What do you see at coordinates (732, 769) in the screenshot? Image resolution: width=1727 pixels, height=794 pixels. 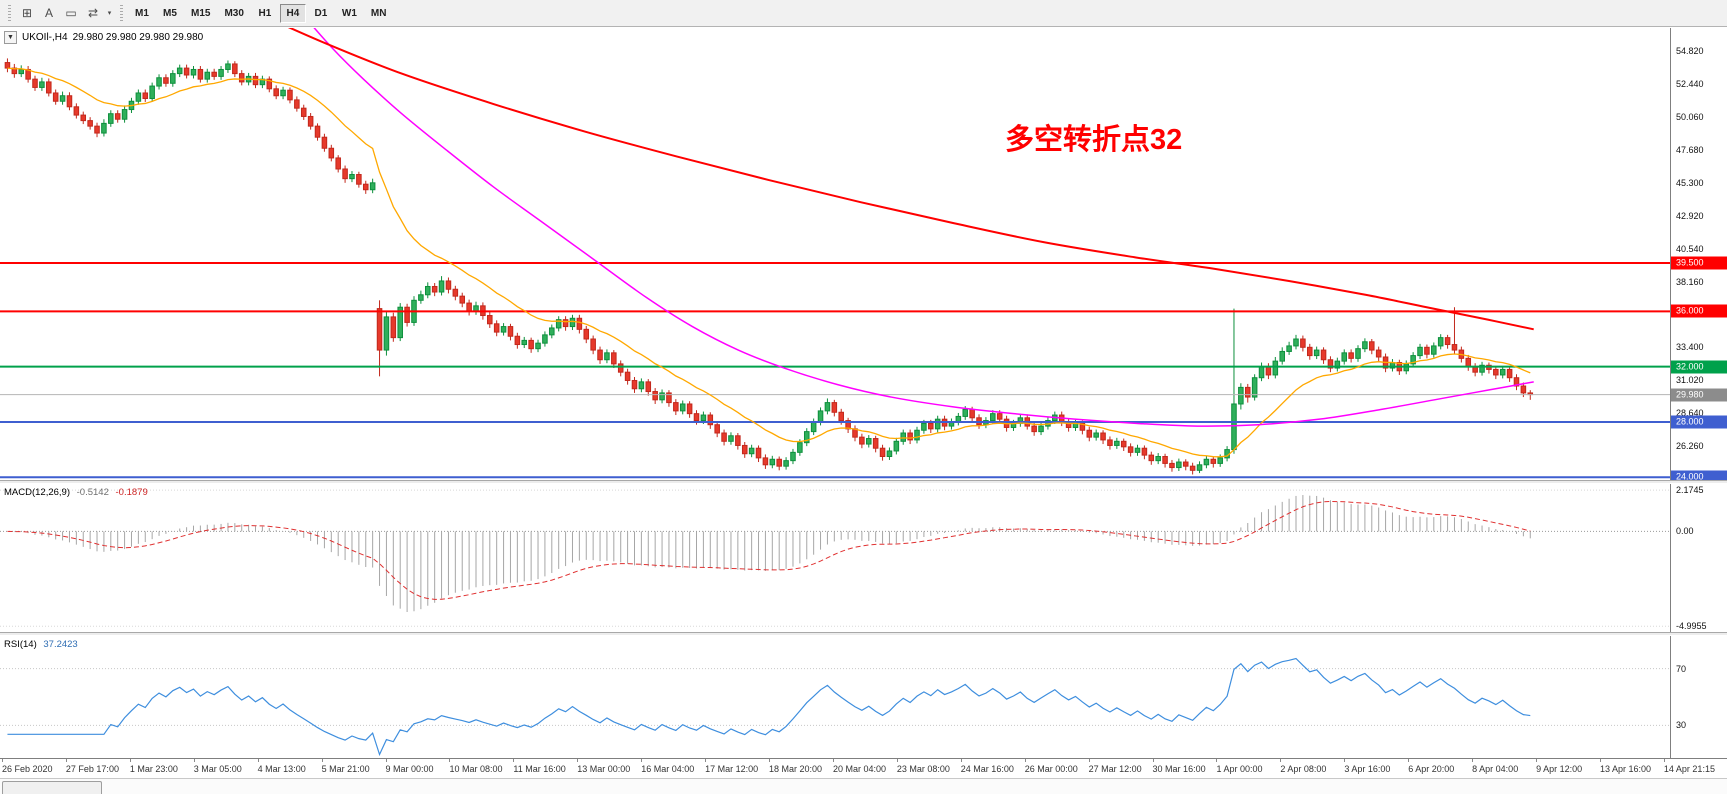 I see `time-label: 17 Mar 12:00` at bounding box center [732, 769].